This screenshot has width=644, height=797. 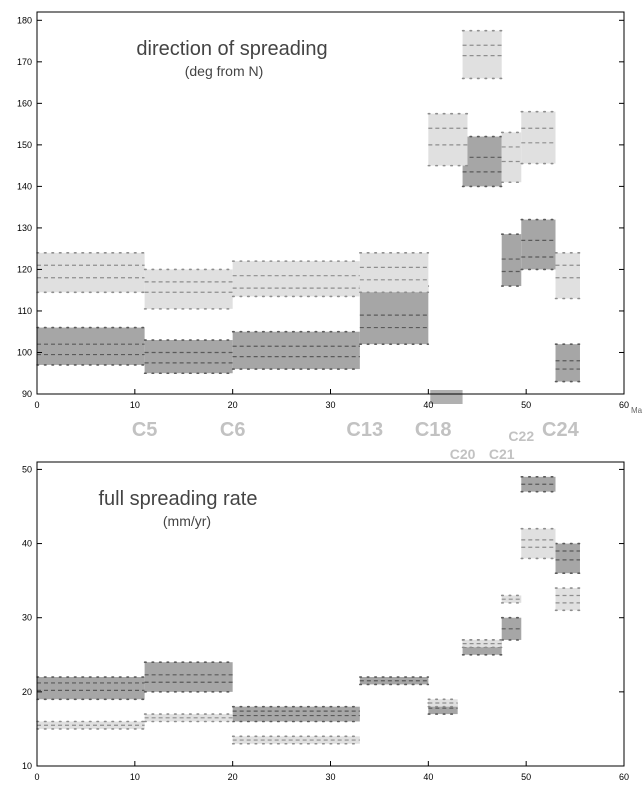 I want to click on chron-labels: C5 C6 C13 C18 C22 C24 C20 C21, so click(x=356, y=440).